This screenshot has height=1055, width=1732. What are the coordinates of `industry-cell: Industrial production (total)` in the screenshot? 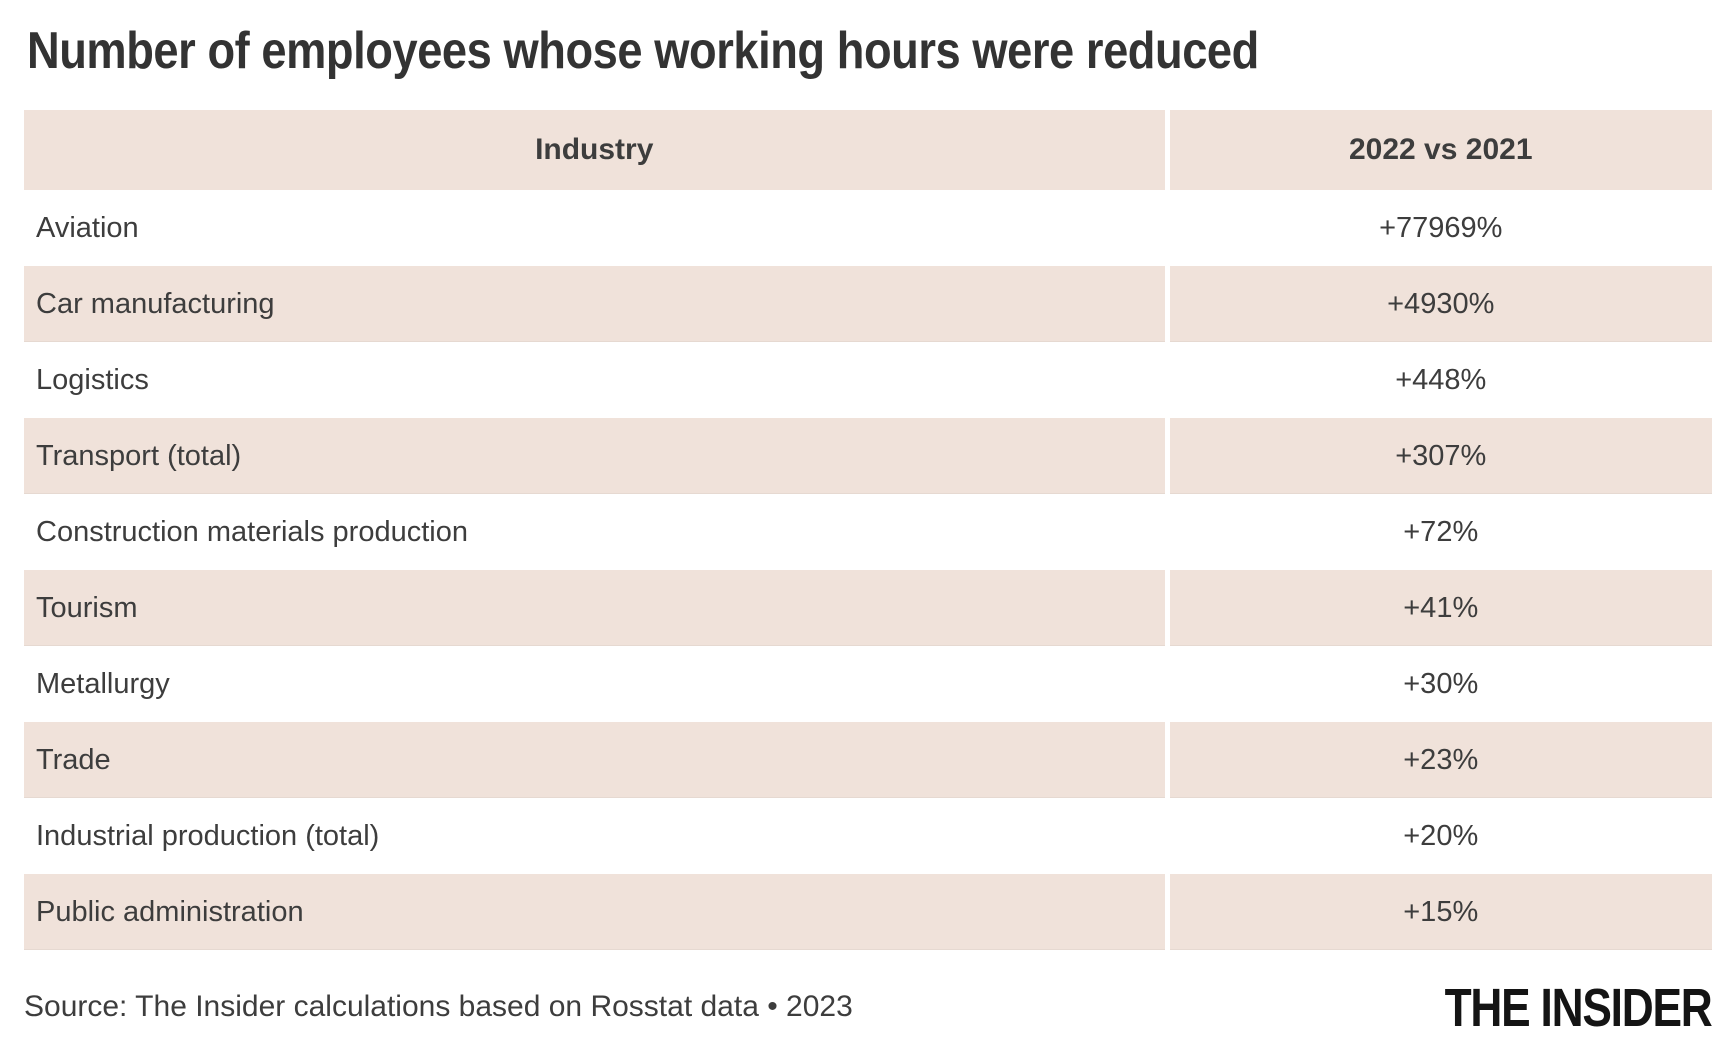 It's located at (597, 836).